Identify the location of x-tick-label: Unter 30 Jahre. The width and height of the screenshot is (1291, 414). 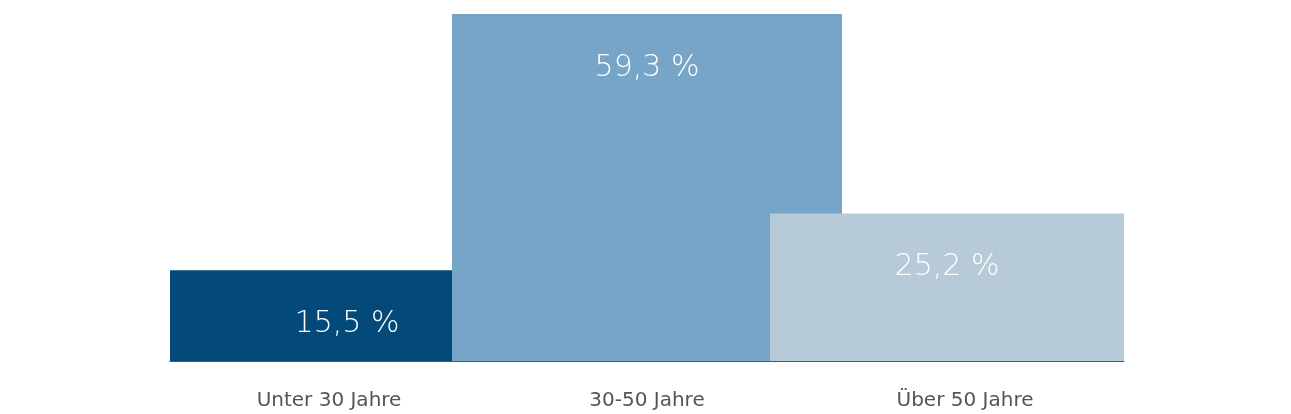
(329, 399).